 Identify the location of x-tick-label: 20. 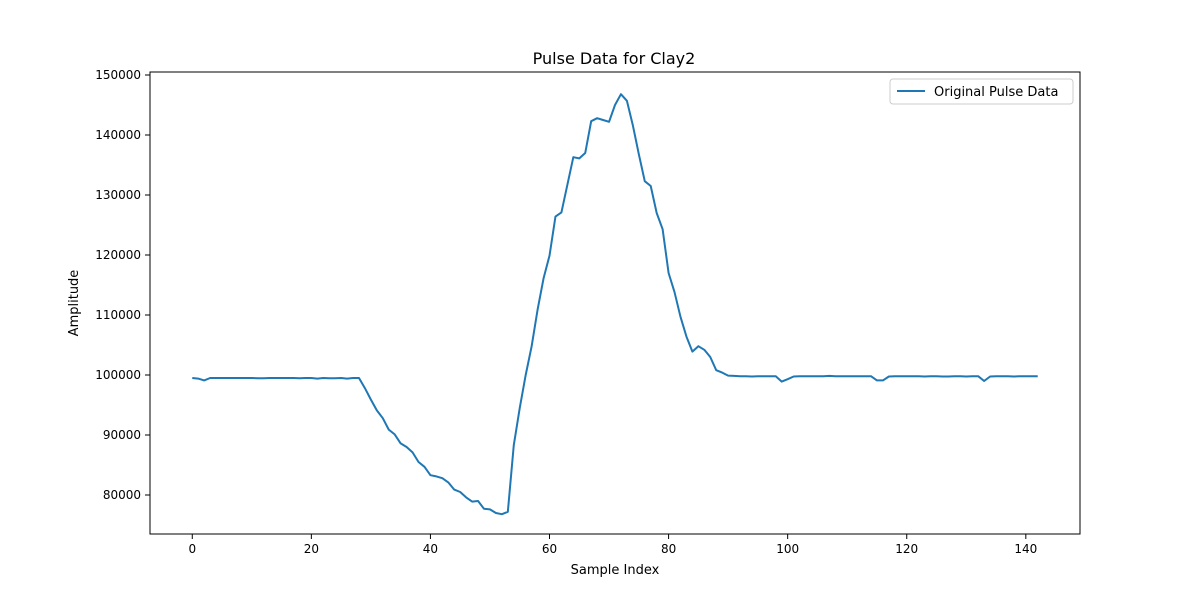
(311, 549).